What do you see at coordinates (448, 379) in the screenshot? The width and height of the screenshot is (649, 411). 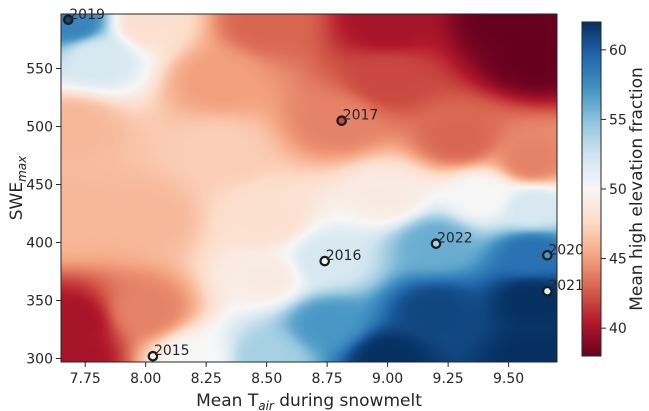 I see `x-tick-label: 9.25` at bounding box center [448, 379].